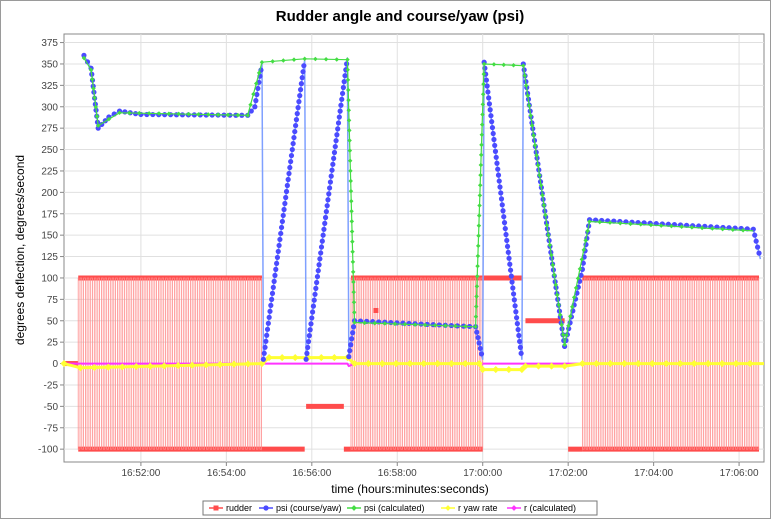  Describe the element at coordinates (20, 250) in the screenshot. I see `y-axis-label: degrees deflection, degrees/second` at that location.